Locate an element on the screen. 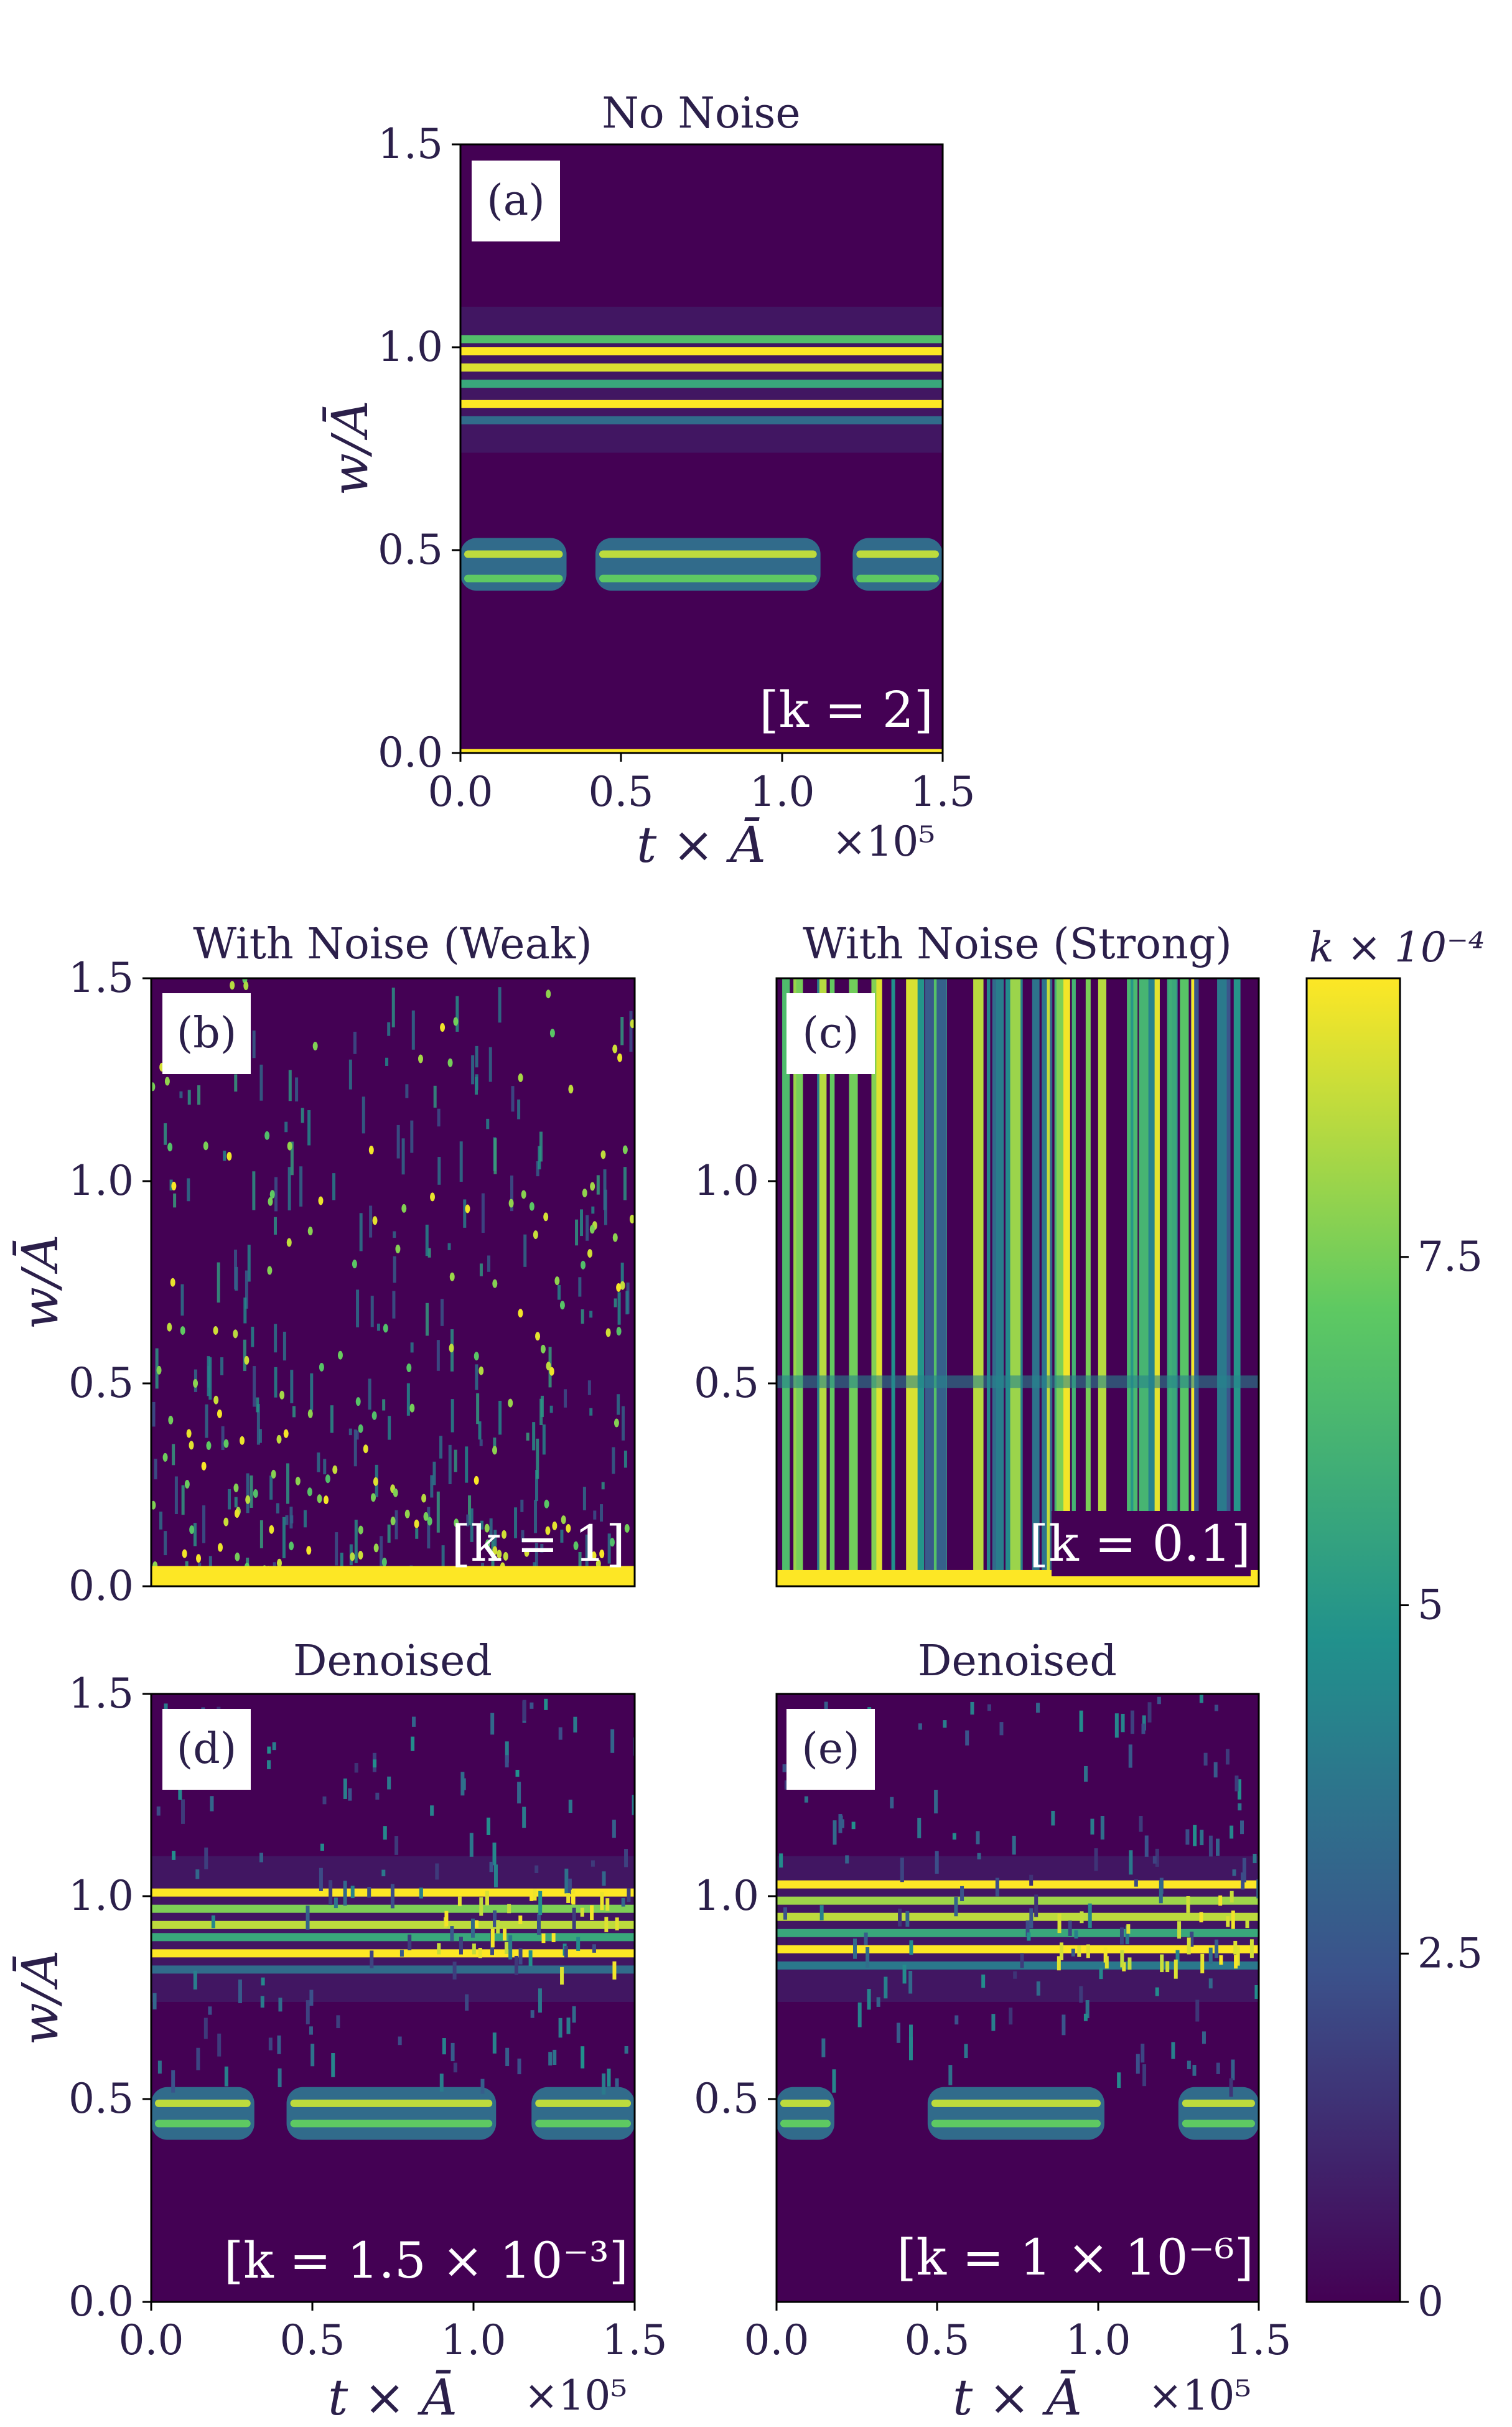  panel-d-band-line is located at coordinates (203, 2124).